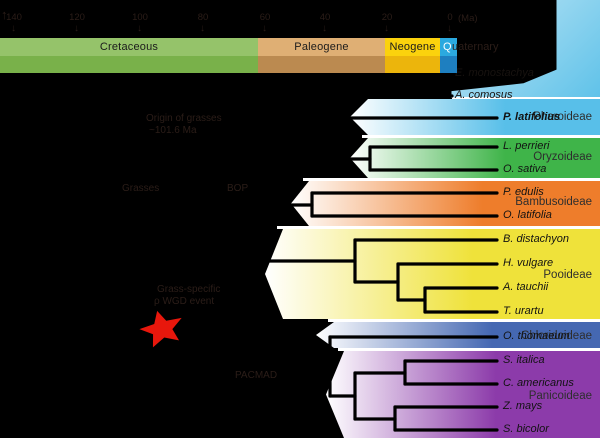 This screenshot has height=438, width=600. What do you see at coordinates (141, 188) in the screenshot?
I see `annotation-label: Grasses` at bounding box center [141, 188].